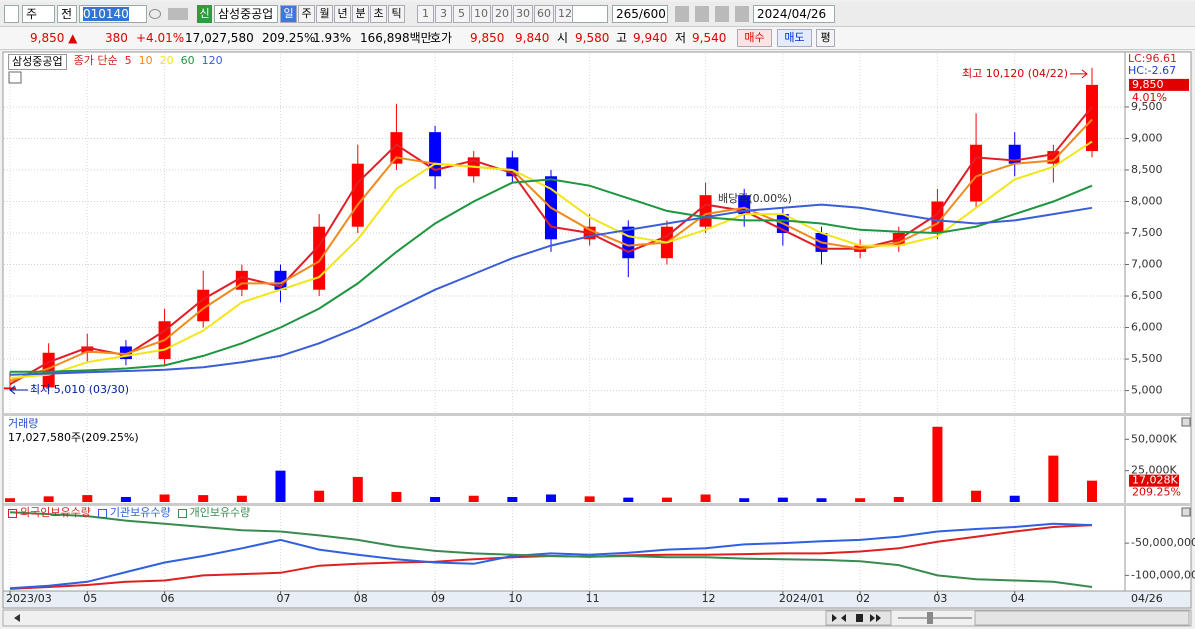 Image resolution: width=1195 pixels, height=629 pixels. What do you see at coordinates (73, 437) in the screenshot?
I see `volume-summary: 17,027,580주(209.25%)` at bounding box center [73, 437].